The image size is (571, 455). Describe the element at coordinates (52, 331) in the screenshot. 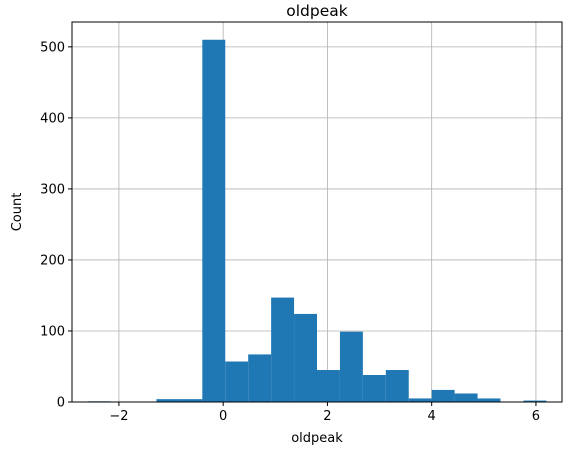

I see `y-tick-label: 100` at that location.